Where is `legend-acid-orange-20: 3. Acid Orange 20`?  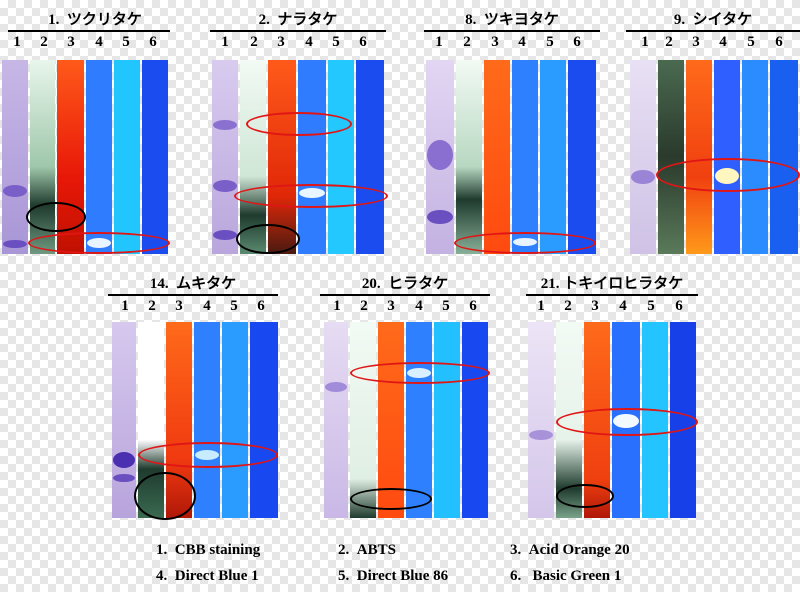 legend-acid-orange-20: 3. Acid Orange 20 is located at coordinates (570, 550).